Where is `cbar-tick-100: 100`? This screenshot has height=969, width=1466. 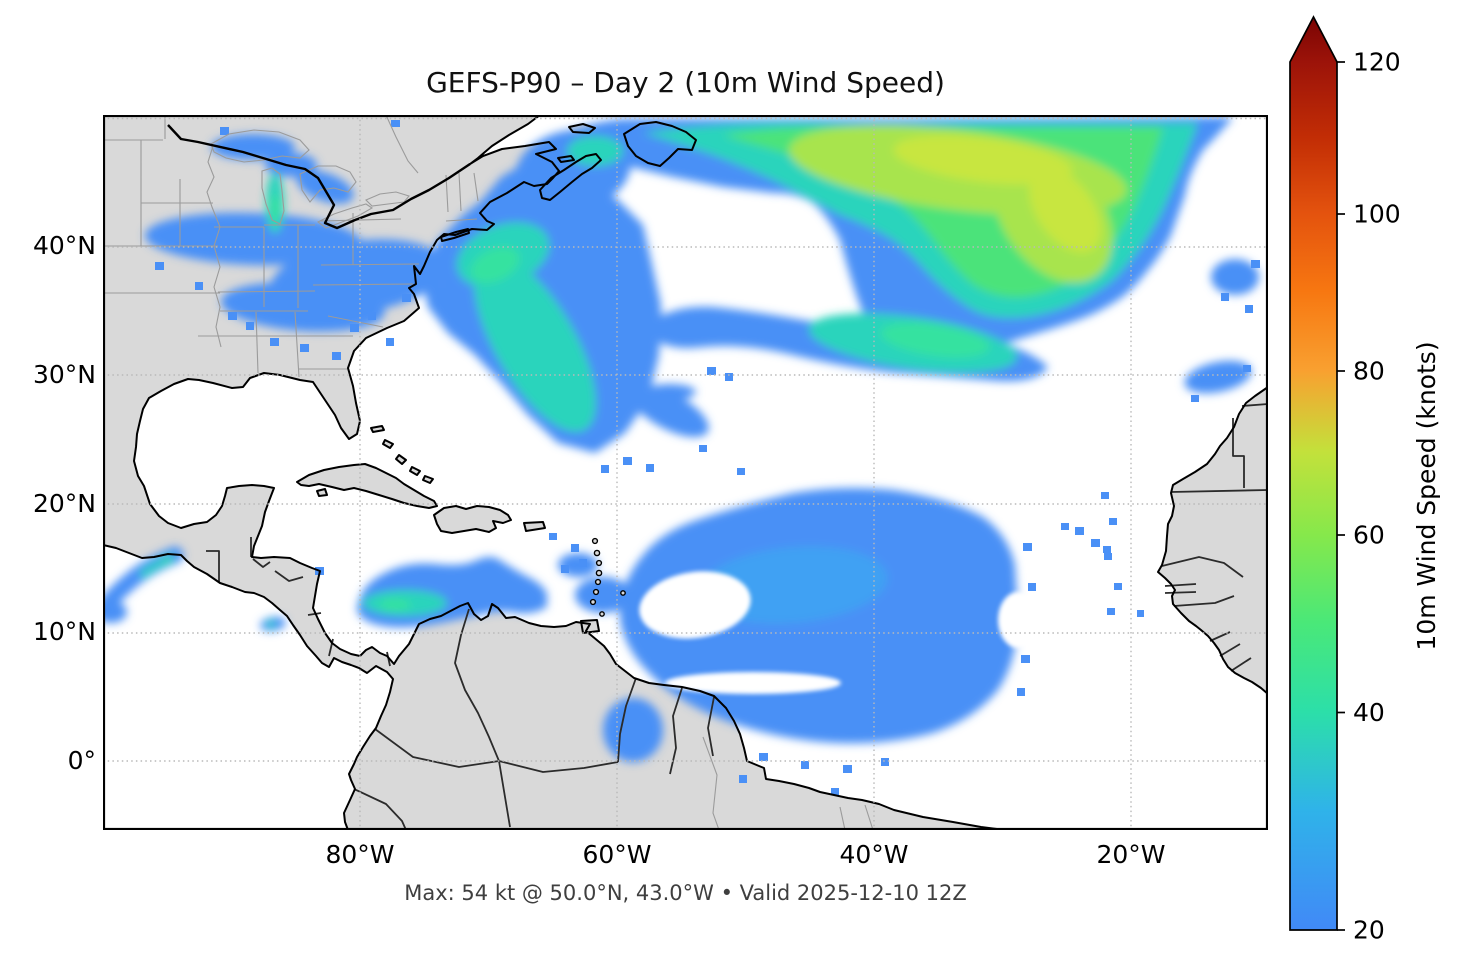
cbar-tick-100: 100 is located at coordinates (1377, 214).